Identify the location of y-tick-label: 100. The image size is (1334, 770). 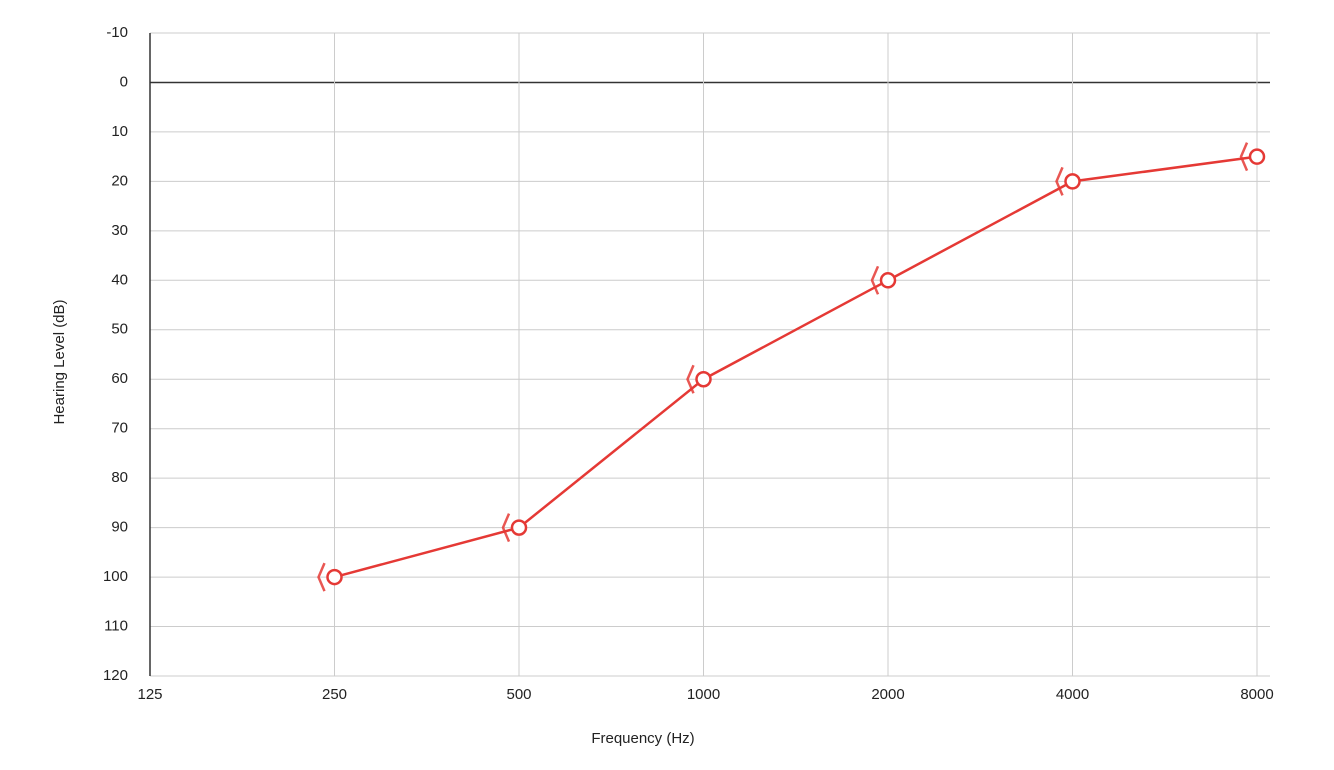
(115, 576).